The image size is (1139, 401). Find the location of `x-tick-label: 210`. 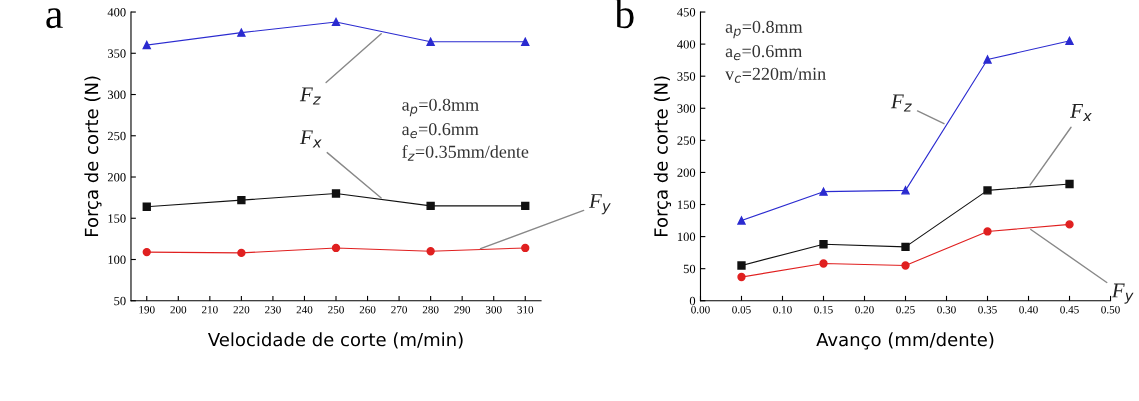

x-tick-label: 210 is located at coordinates (209, 309).